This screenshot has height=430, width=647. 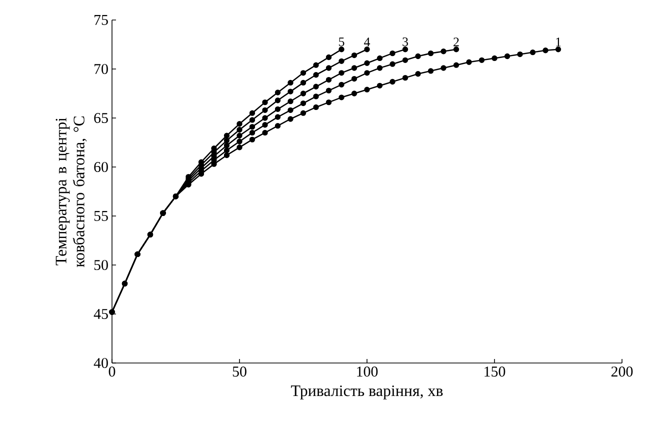 I want to click on x-tick-label: 50, so click(x=239, y=371).